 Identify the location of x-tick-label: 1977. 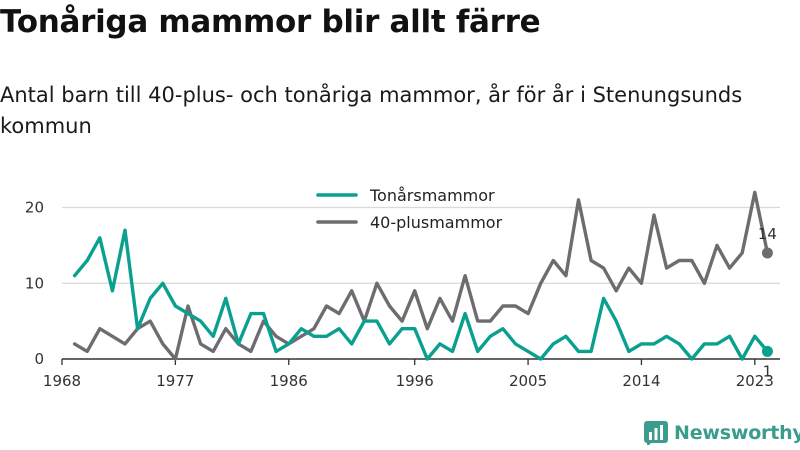
(175, 381).